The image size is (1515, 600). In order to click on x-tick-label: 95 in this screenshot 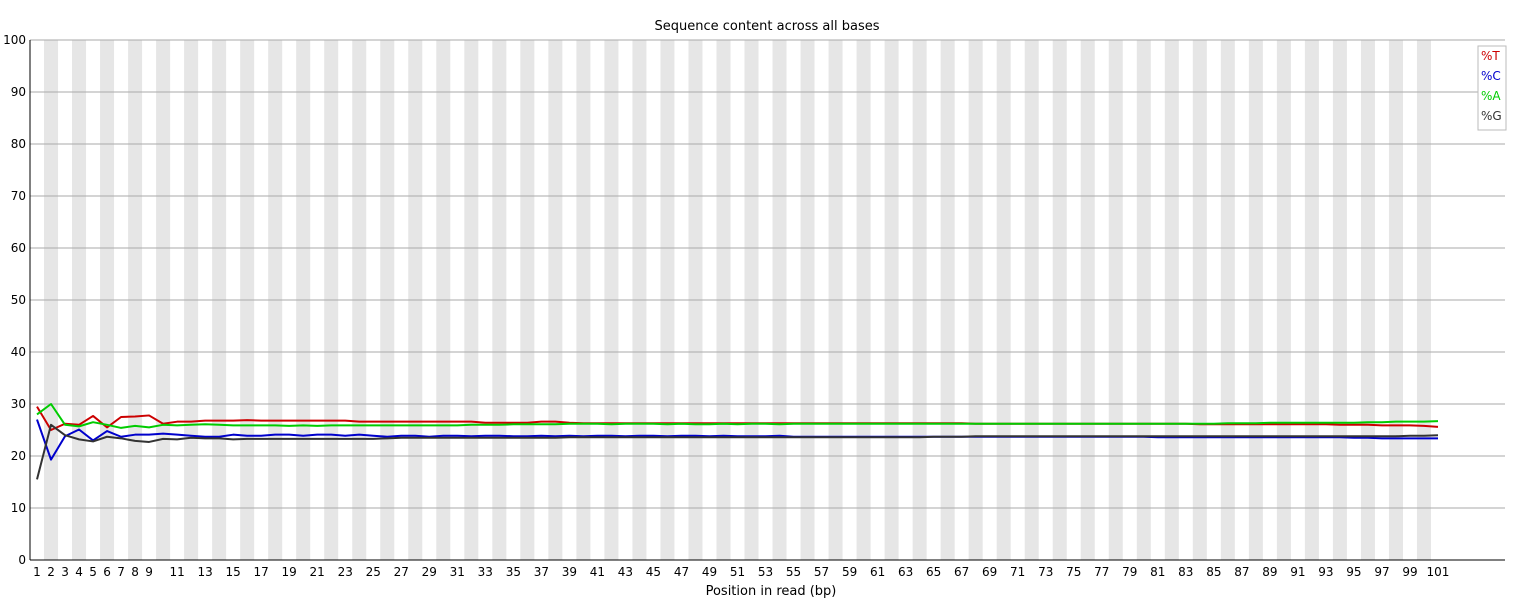, I will do `click(1353, 572)`.